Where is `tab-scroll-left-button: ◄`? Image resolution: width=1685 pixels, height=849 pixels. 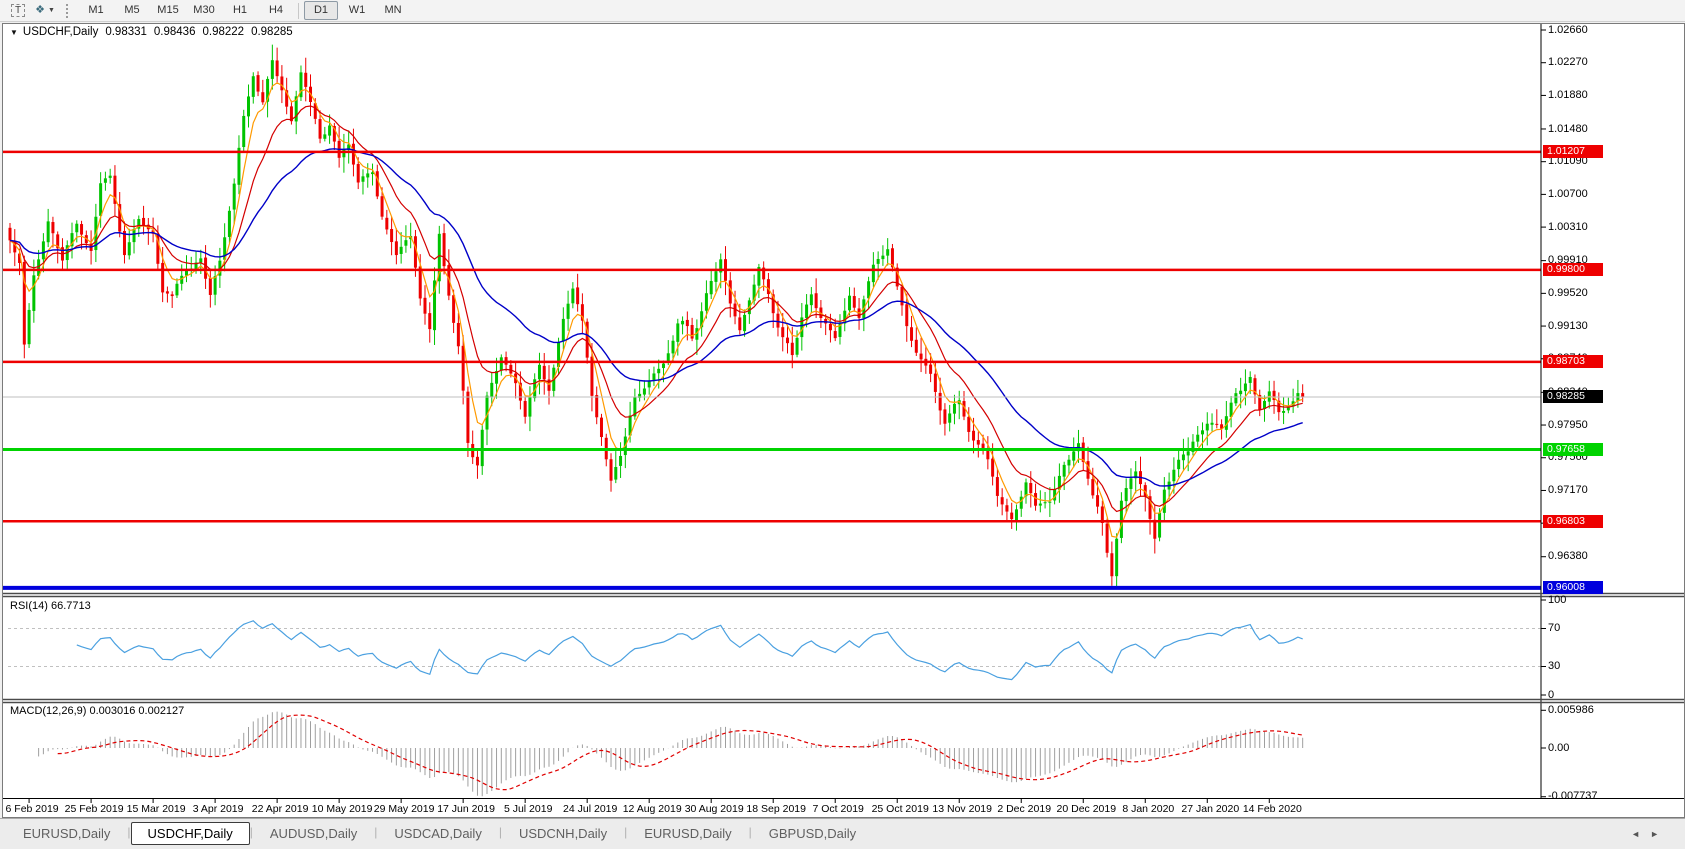 tab-scroll-left-button: ◄ is located at coordinates (1641, 834).